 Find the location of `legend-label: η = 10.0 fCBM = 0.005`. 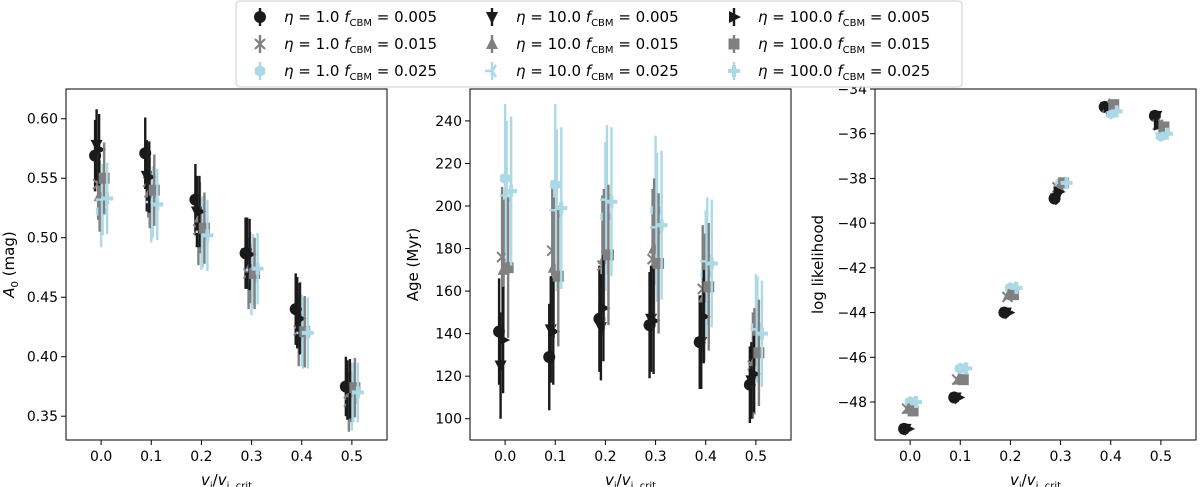

legend-label: η = 10.0 fCBM = 0.005 is located at coordinates (597, 18).